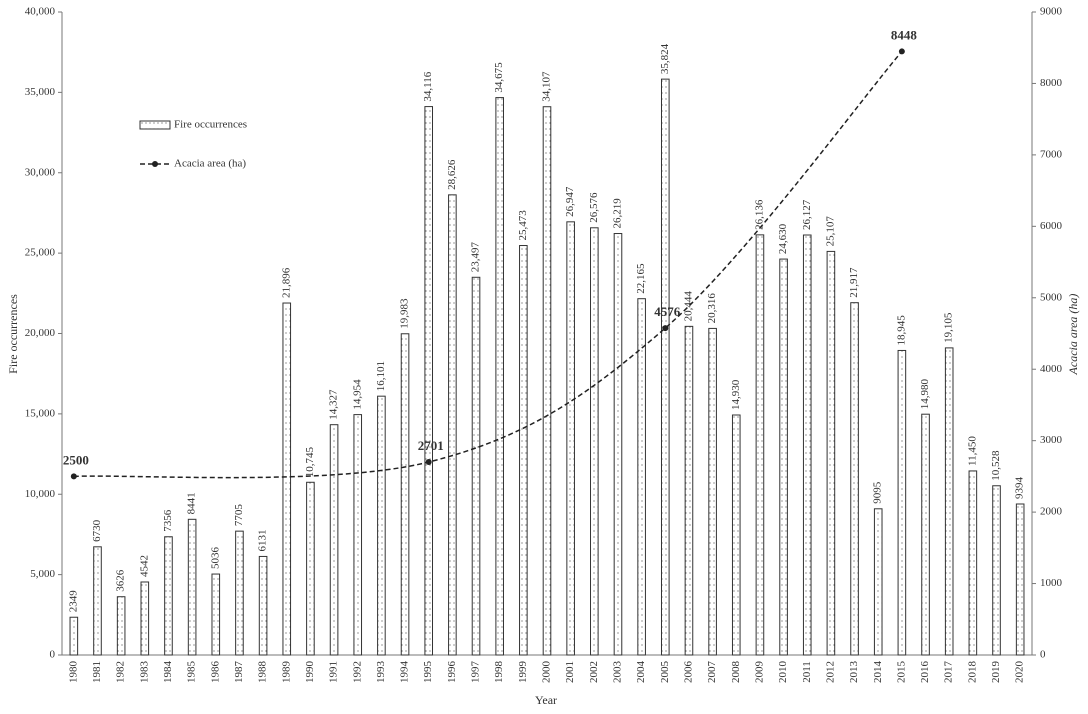 The height and width of the screenshot is (714, 1088). I want to click on bar-value-label: 19,983, so click(405, 313).